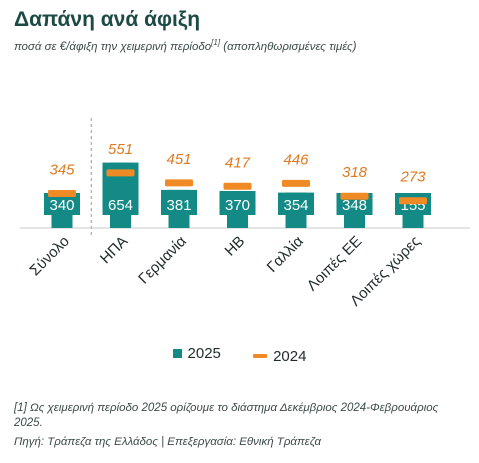 This screenshot has width=479, height=463. I want to click on bar-2025-value-label-0: 340, so click(61, 205).